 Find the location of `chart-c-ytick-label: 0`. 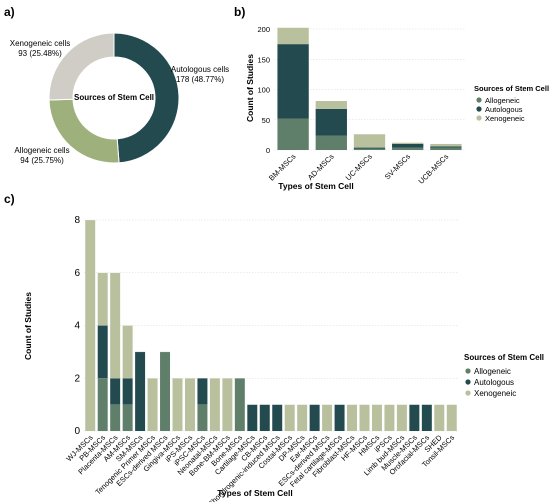

chart-c-ytick-label: 0 is located at coordinates (77, 431).